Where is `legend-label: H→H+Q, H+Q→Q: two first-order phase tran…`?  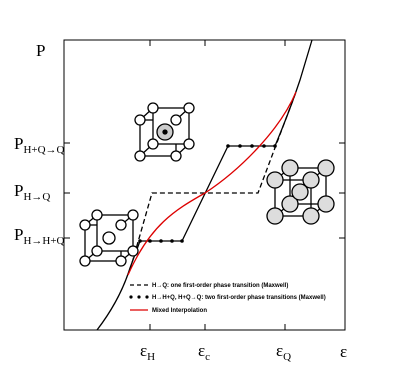
legend-label: H→H+Q, H+Q→Q: two first-order phase tran… is located at coordinates (239, 298).